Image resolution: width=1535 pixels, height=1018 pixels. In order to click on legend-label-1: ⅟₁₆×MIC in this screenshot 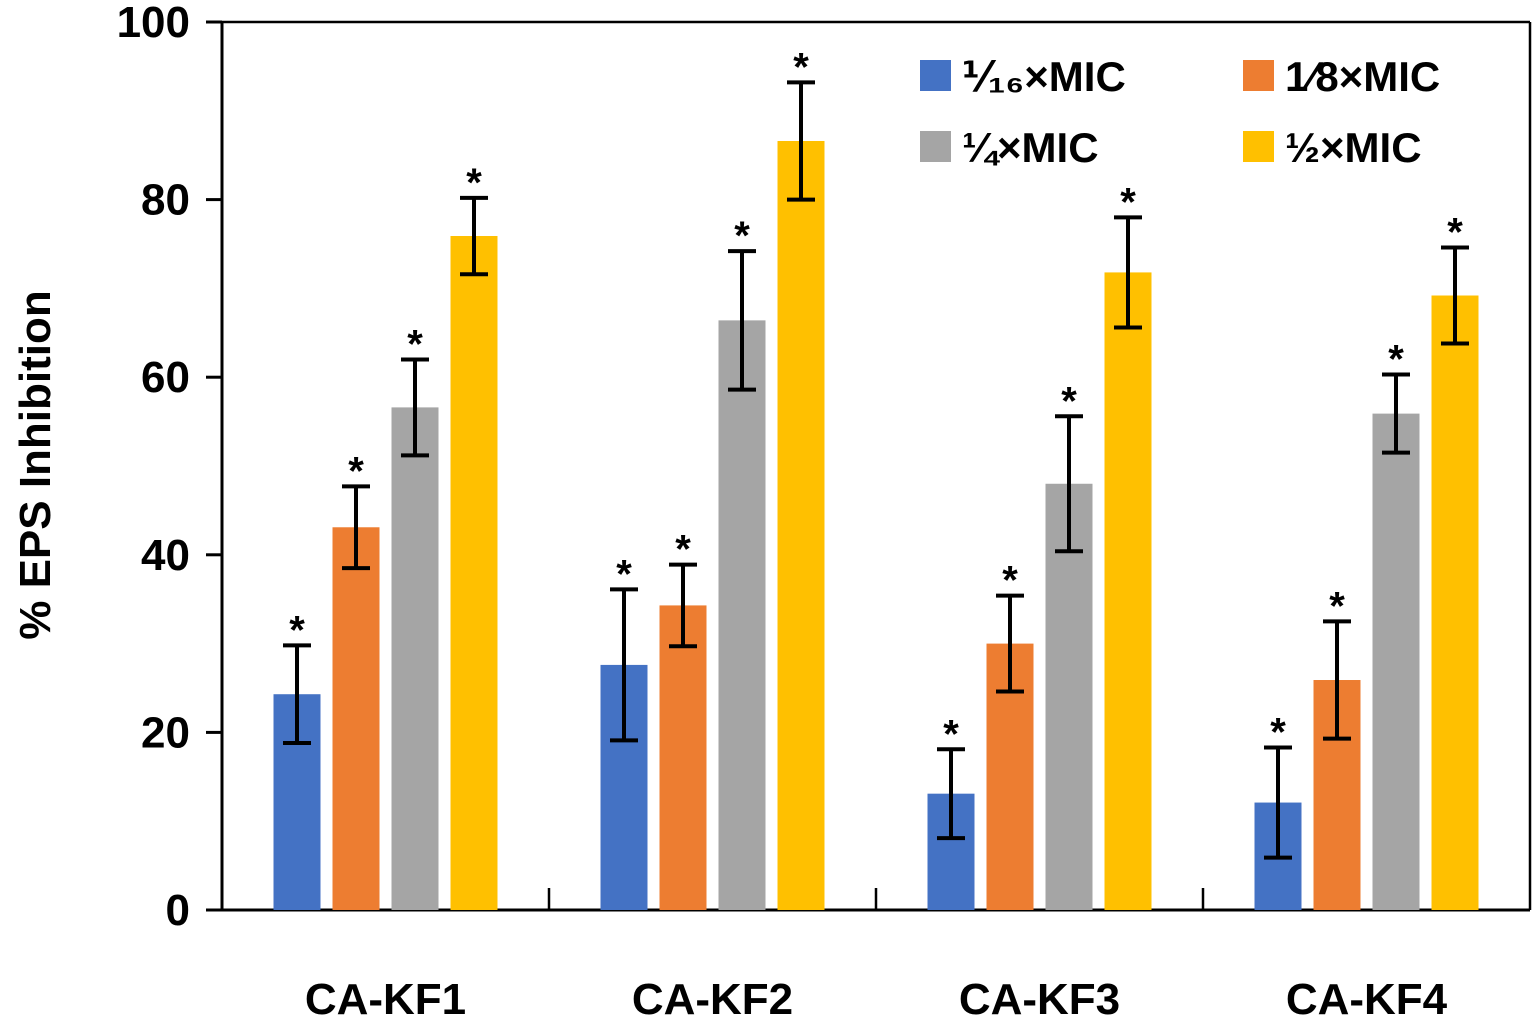, I will do `click(1044, 76)`.